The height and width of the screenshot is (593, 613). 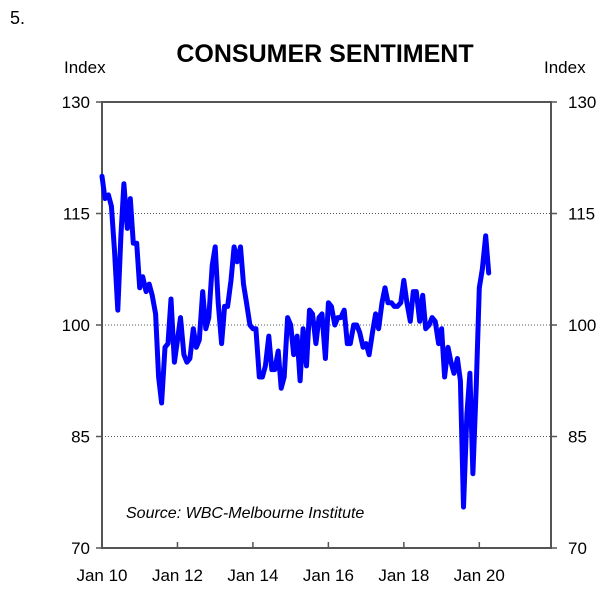 What do you see at coordinates (101, 575) in the screenshot?
I see `x-tick-label: Jan 10` at bounding box center [101, 575].